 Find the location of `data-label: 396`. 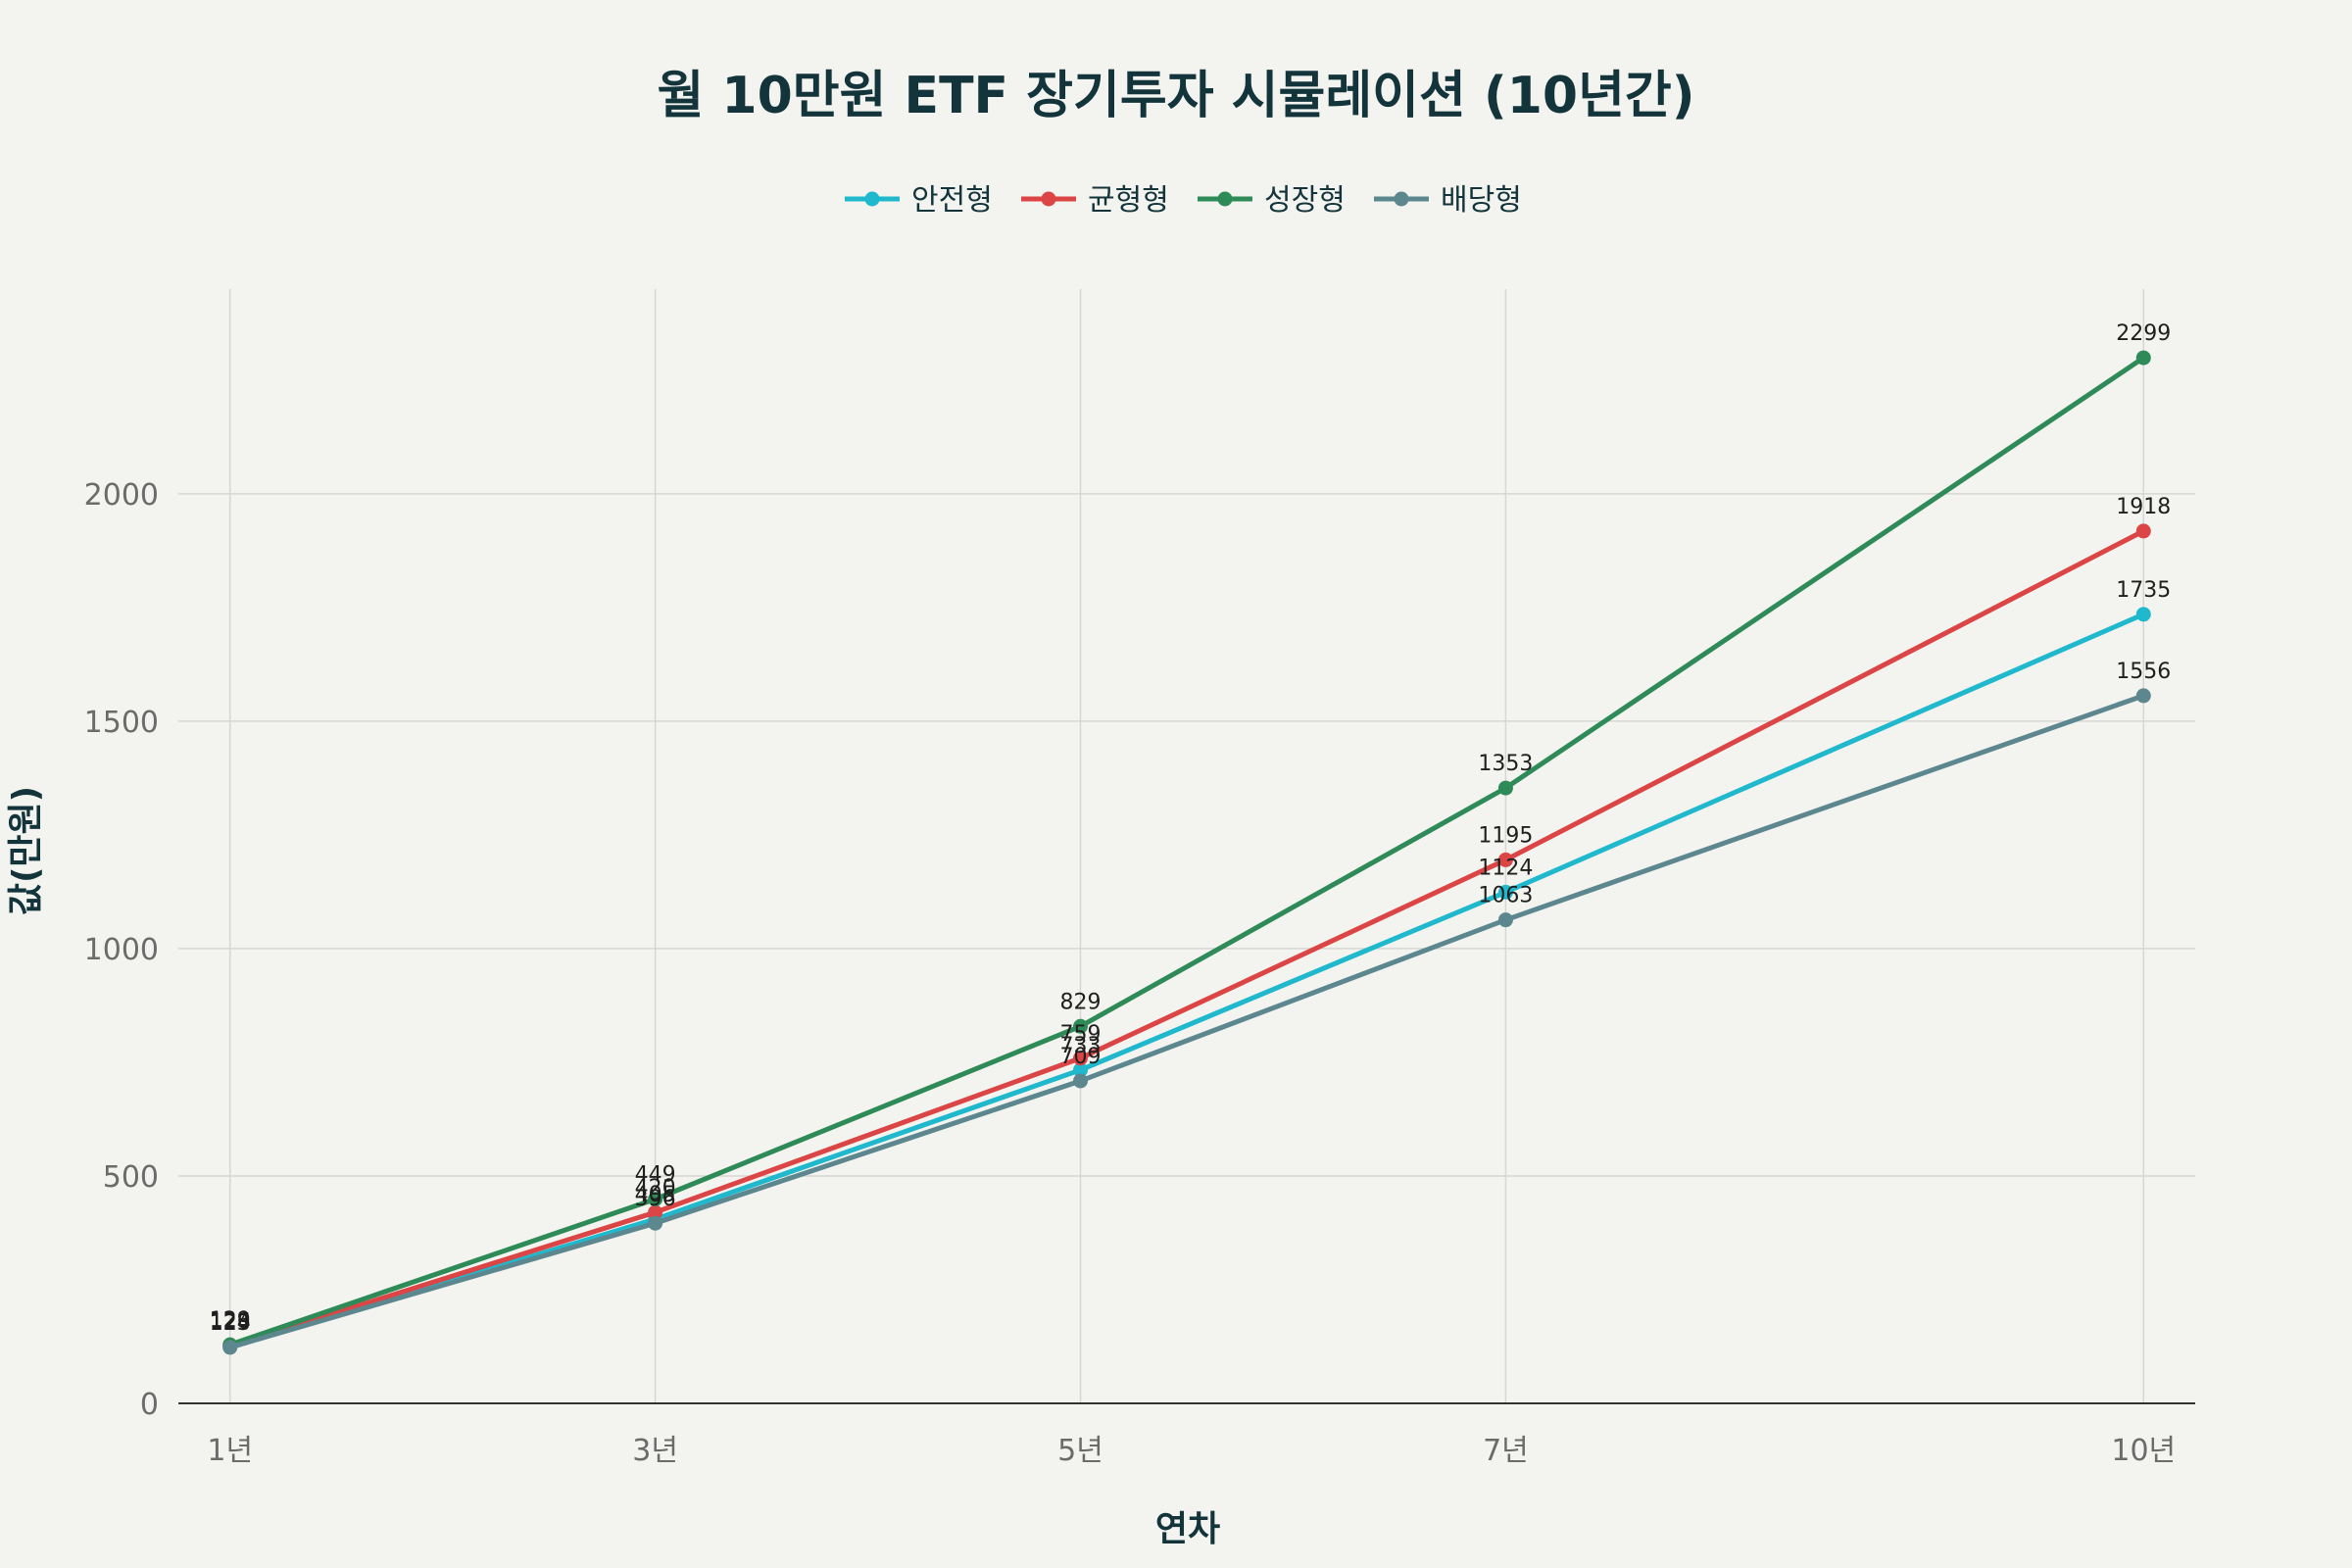

data-label: 396 is located at coordinates (655, 1199).